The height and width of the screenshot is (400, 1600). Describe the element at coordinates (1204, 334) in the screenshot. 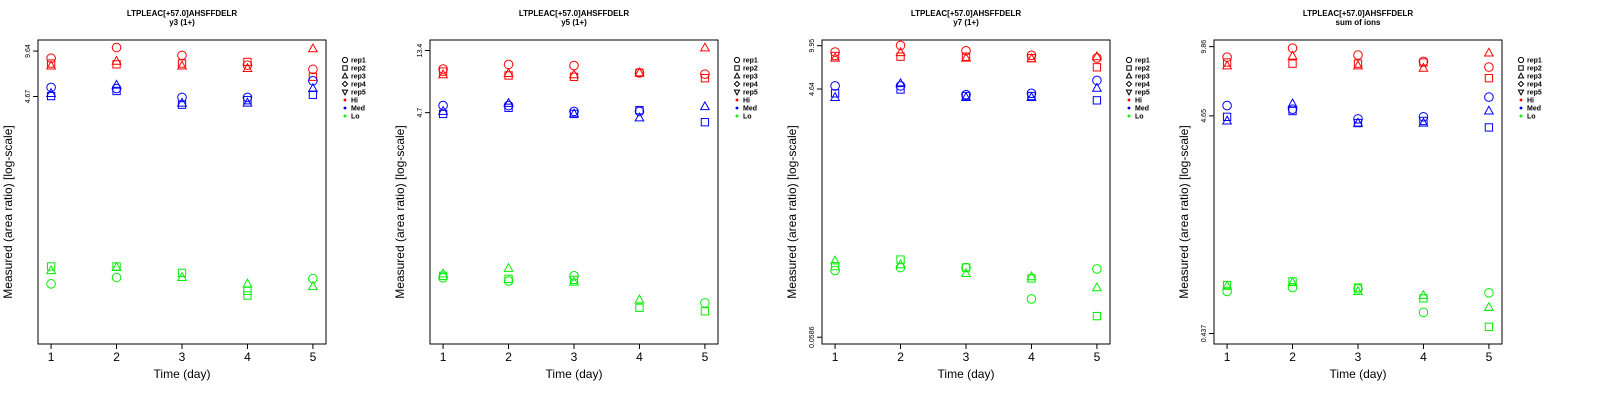

I see `y-tick-label: 0.437` at that location.